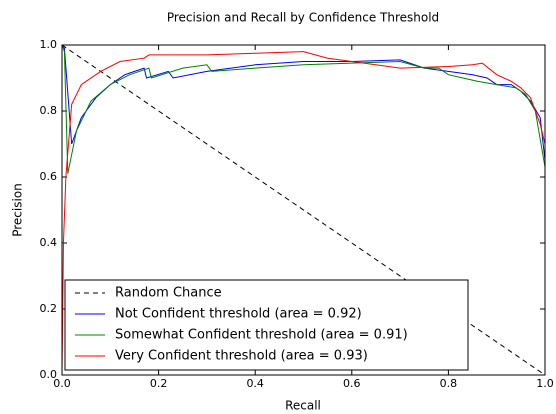  What do you see at coordinates (49, 176) in the screenshot?
I see `y-tick-label: 0.6` at bounding box center [49, 176].